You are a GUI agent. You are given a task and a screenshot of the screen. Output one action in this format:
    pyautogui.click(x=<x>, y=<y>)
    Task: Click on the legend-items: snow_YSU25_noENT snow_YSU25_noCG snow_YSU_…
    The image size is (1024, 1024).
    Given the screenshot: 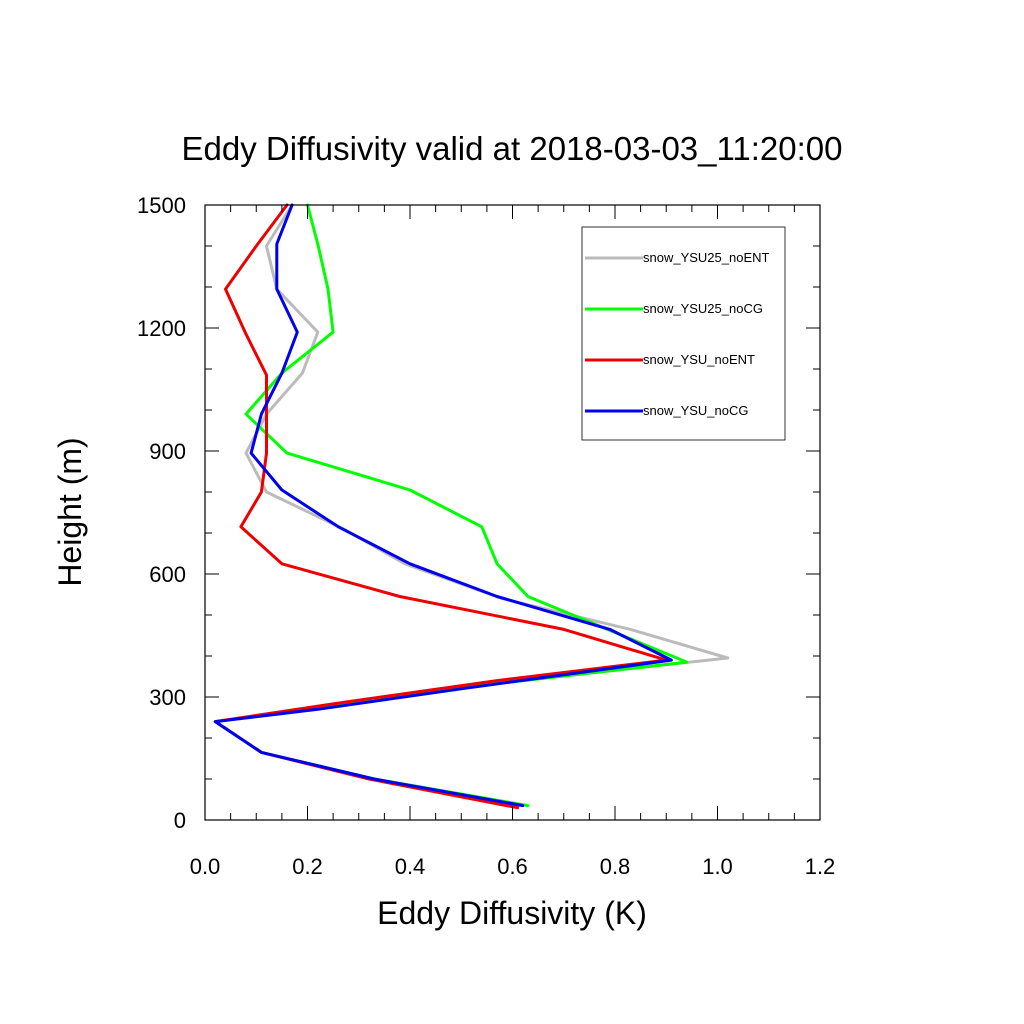 What is the action you would take?
    pyautogui.click(x=677, y=334)
    